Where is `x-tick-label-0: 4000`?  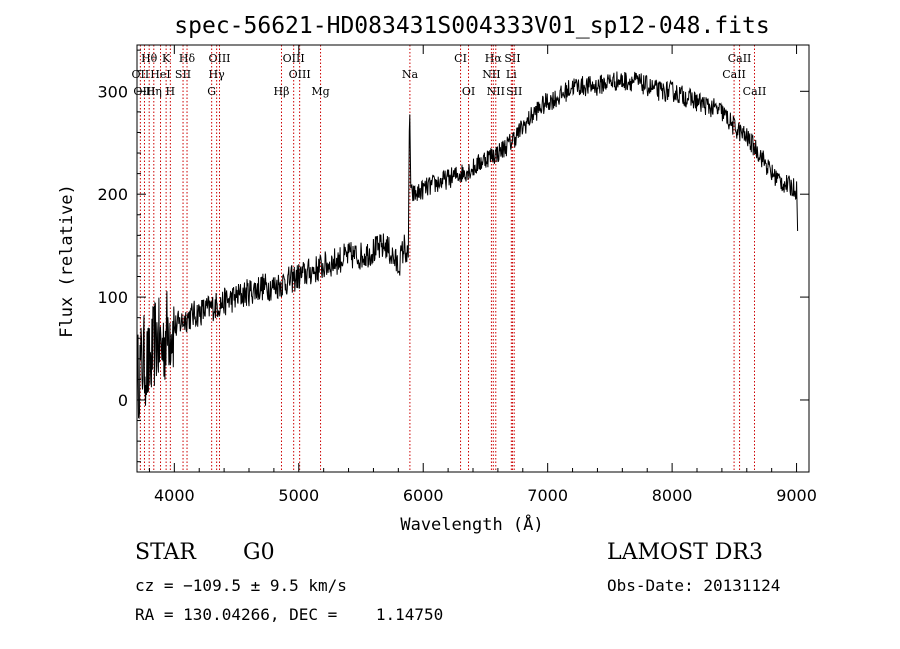 x-tick-label-0: 4000 is located at coordinates (174, 495).